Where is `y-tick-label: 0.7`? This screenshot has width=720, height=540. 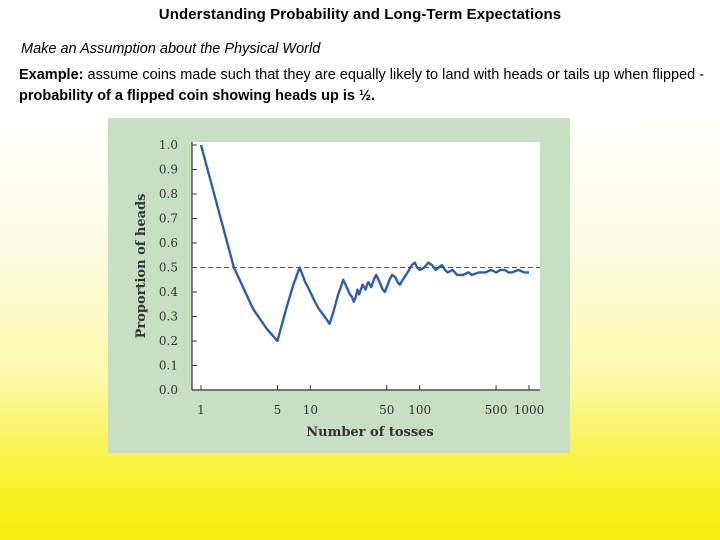
y-tick-label: 0.7 is located at coordinates (168, 219).